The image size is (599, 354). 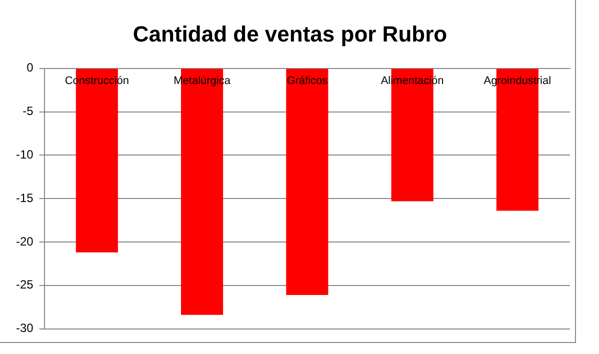 I want to click on y-tick-label: -15, so click(x=25, y=197).